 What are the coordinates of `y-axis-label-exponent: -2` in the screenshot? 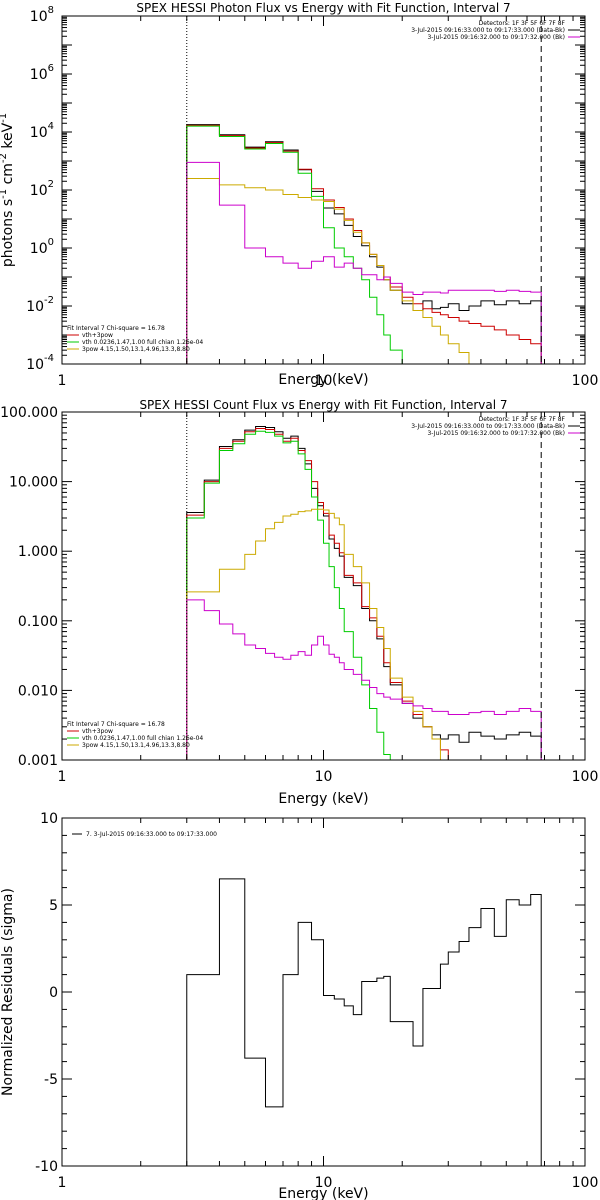 It's located at (4, 158).